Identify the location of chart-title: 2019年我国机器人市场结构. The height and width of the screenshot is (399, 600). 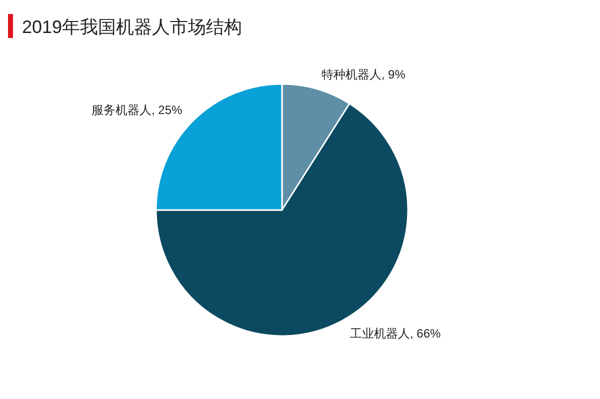
(132, 27).